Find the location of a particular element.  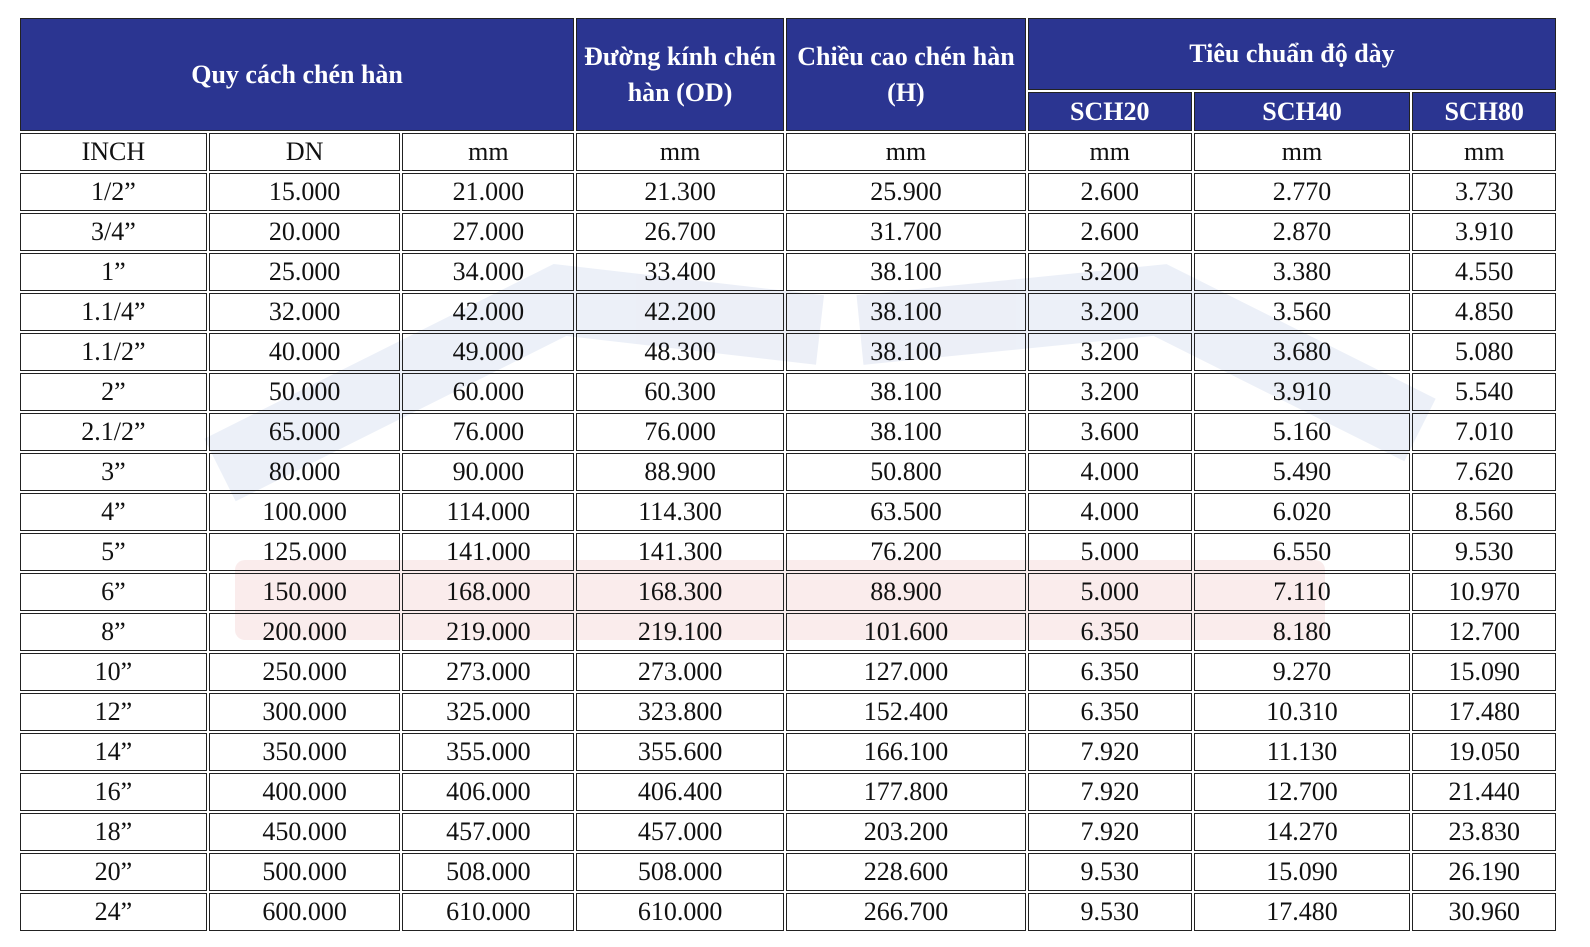

table-cell: 31.700 is located at coordinates (905, 232).